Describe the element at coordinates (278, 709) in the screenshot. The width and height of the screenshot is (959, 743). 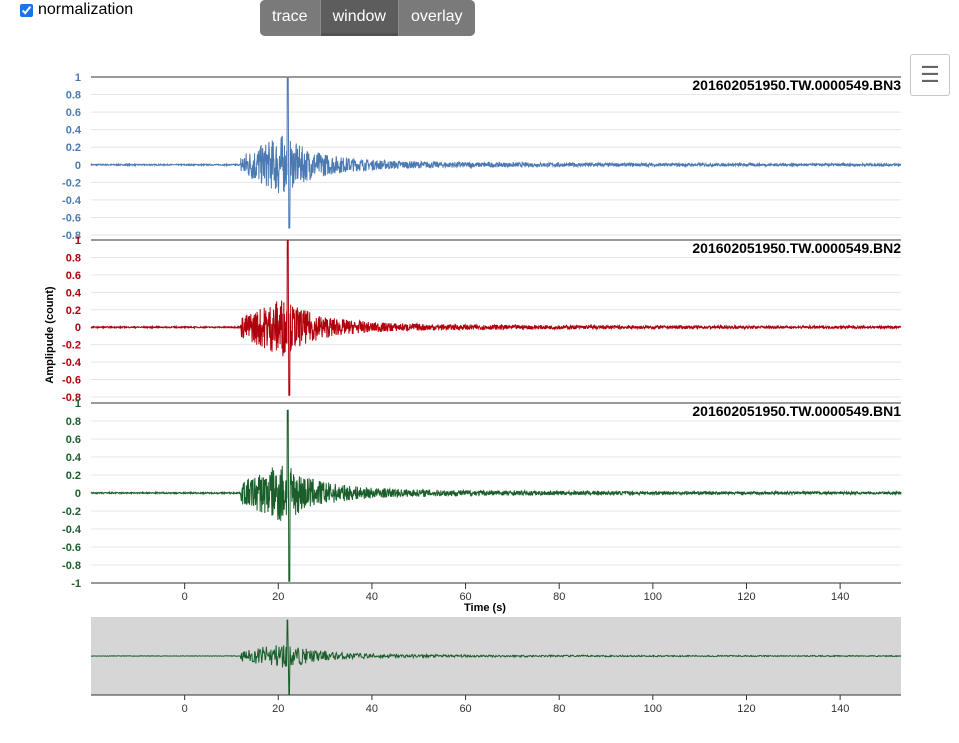
I see `navigator-x-tick-label: 20` at that location.